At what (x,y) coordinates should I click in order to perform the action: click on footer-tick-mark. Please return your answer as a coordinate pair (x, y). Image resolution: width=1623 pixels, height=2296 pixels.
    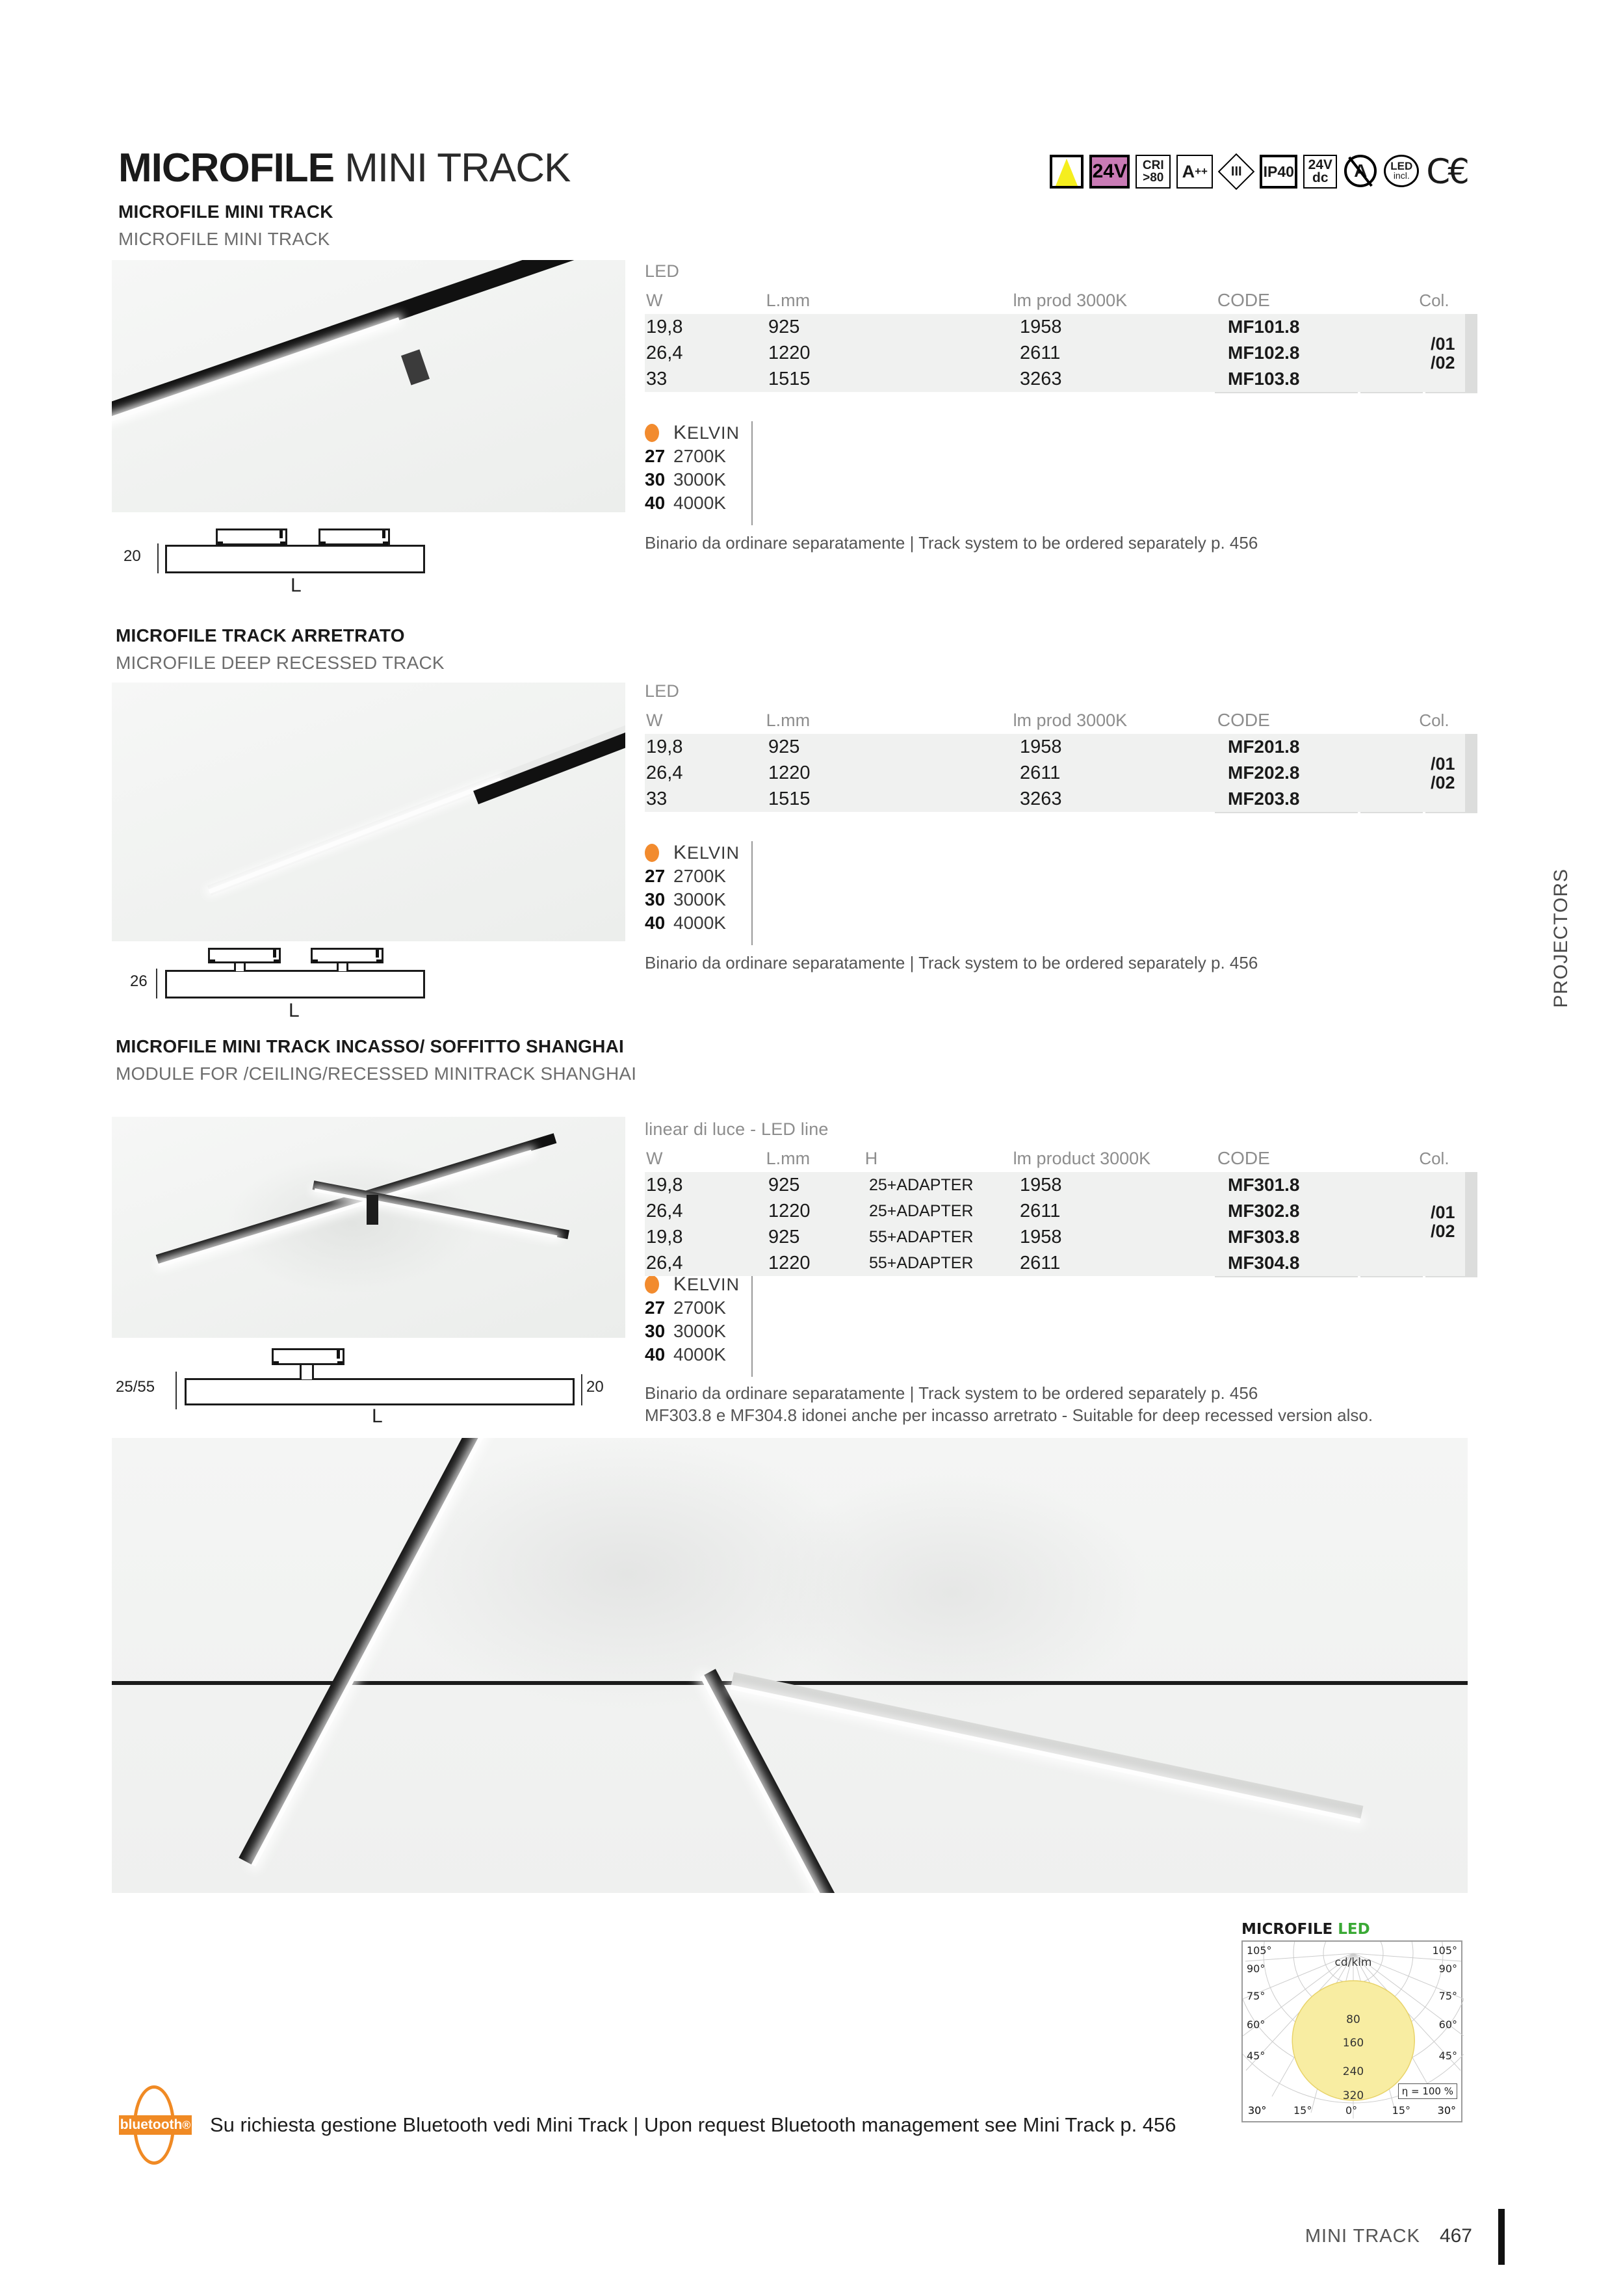
    Looking at the image, I should click on (1501, 2237).